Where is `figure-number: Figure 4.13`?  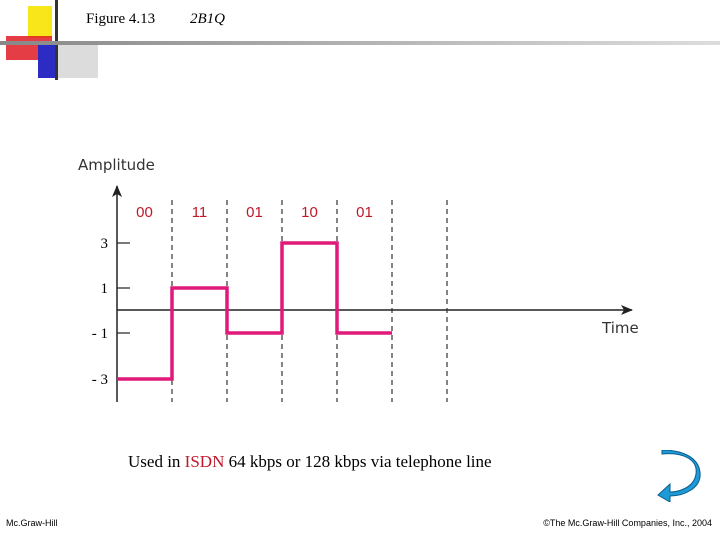 figure-number: Figure 4.13 is located at coordinates (121, 19).